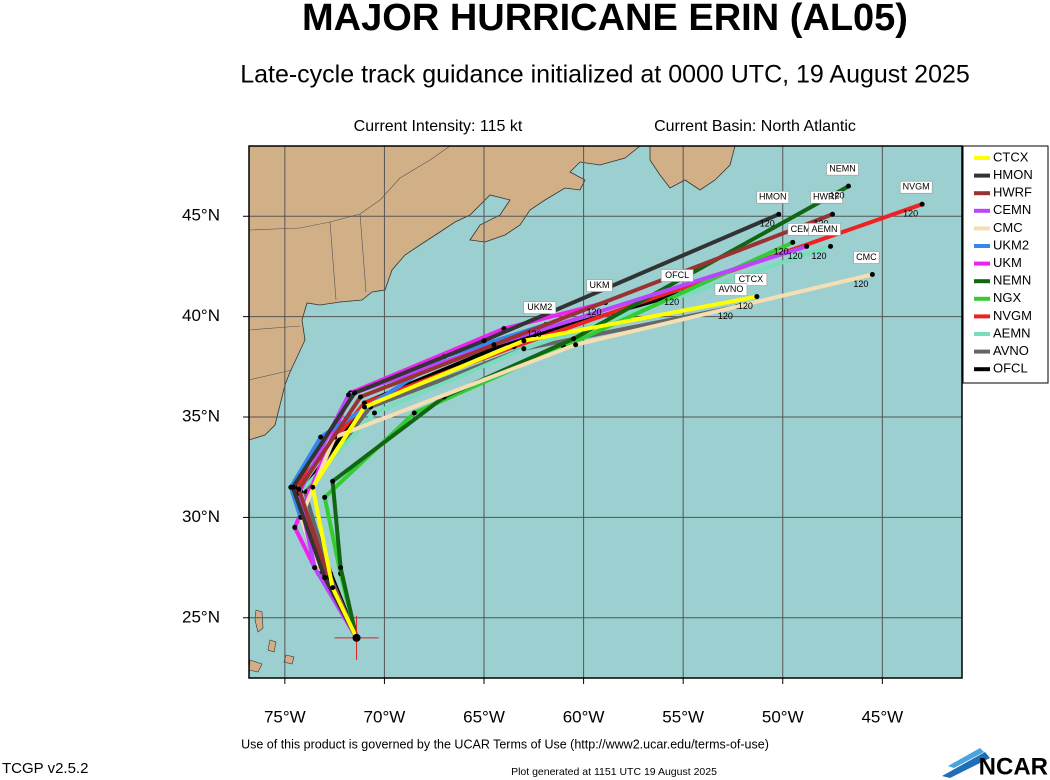 The height and width of the screenshot is (780, 1050). I want to click on x-tick-label: 50°W, so click(783, 716).